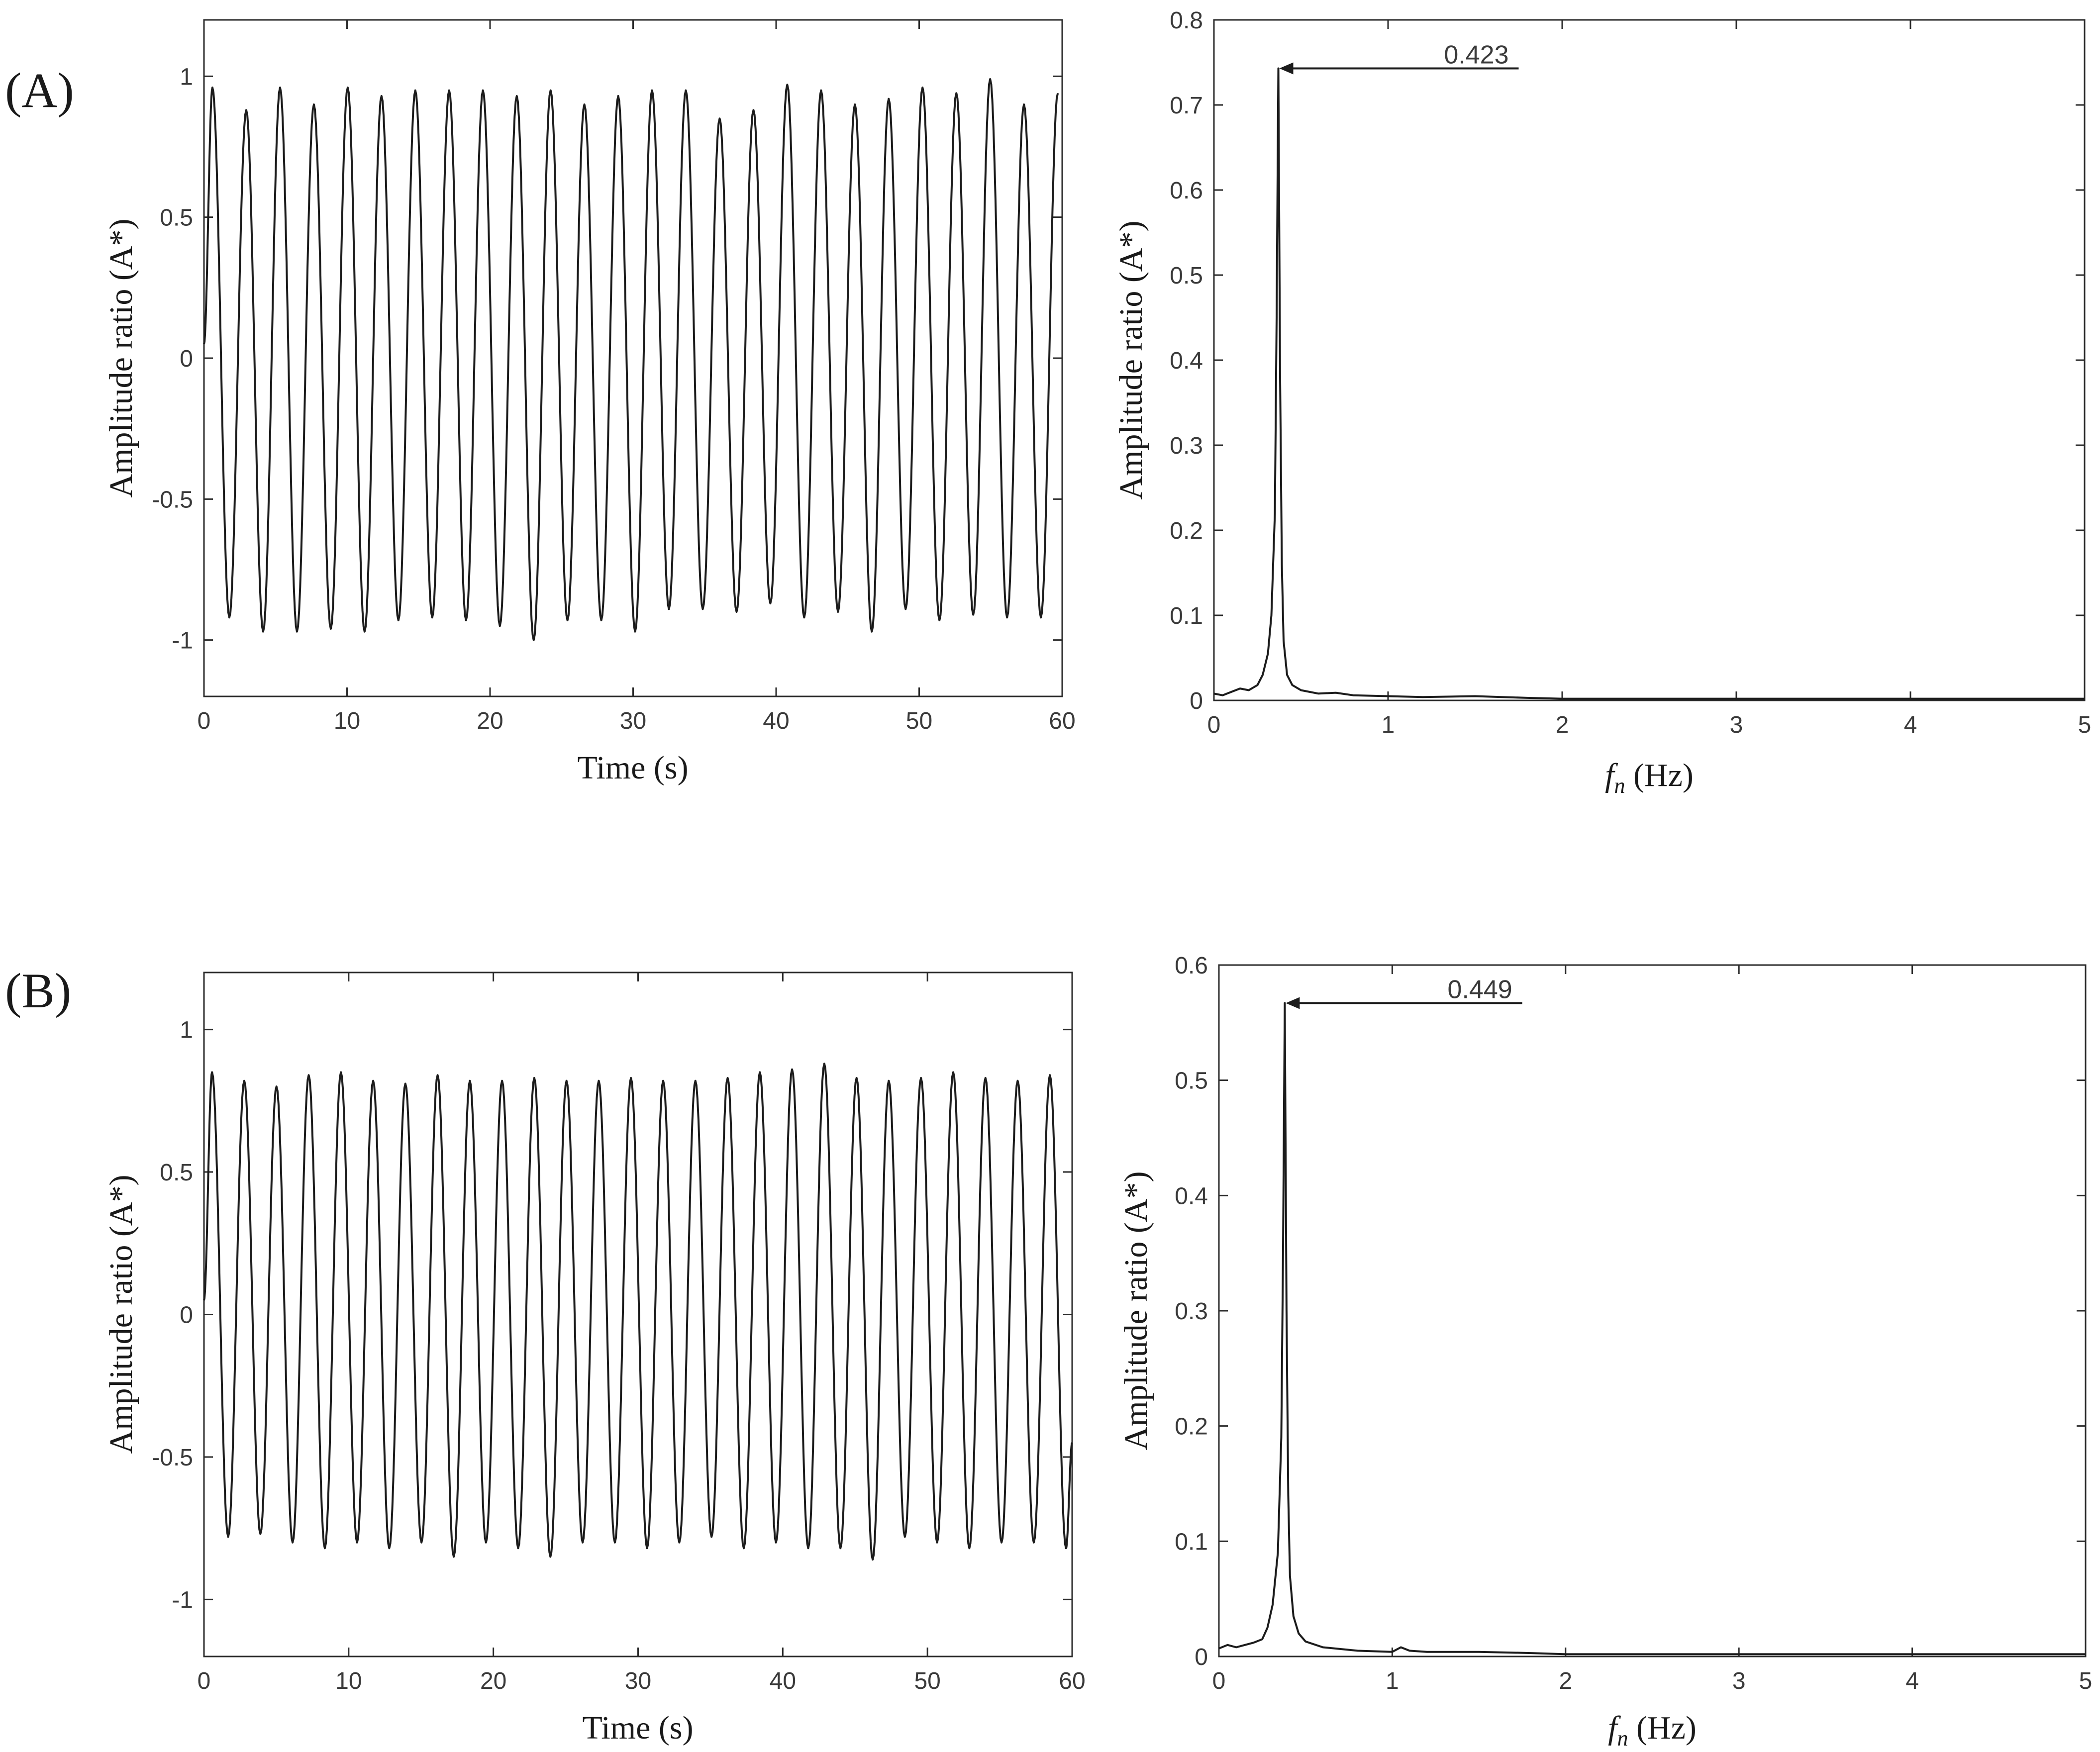  What do you see at coordinates (1186, 21) in the screenshot?
I see `y-tick-label: 0.8` at bounding box center [1186, 21].